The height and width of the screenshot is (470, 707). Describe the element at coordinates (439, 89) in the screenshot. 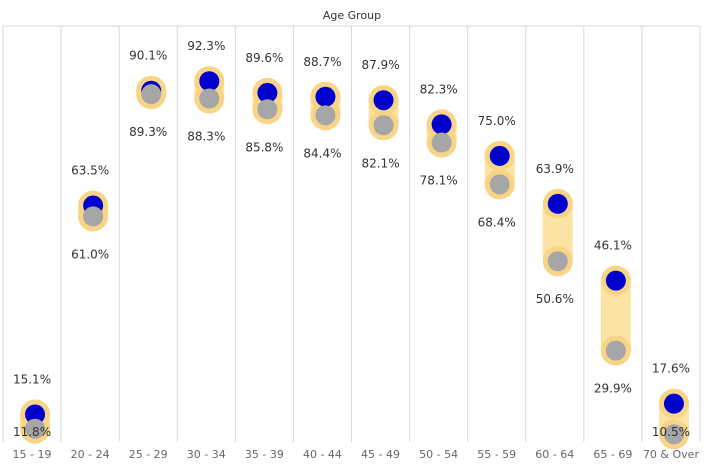

I see `upper-value-label: 82.3%` at that location.